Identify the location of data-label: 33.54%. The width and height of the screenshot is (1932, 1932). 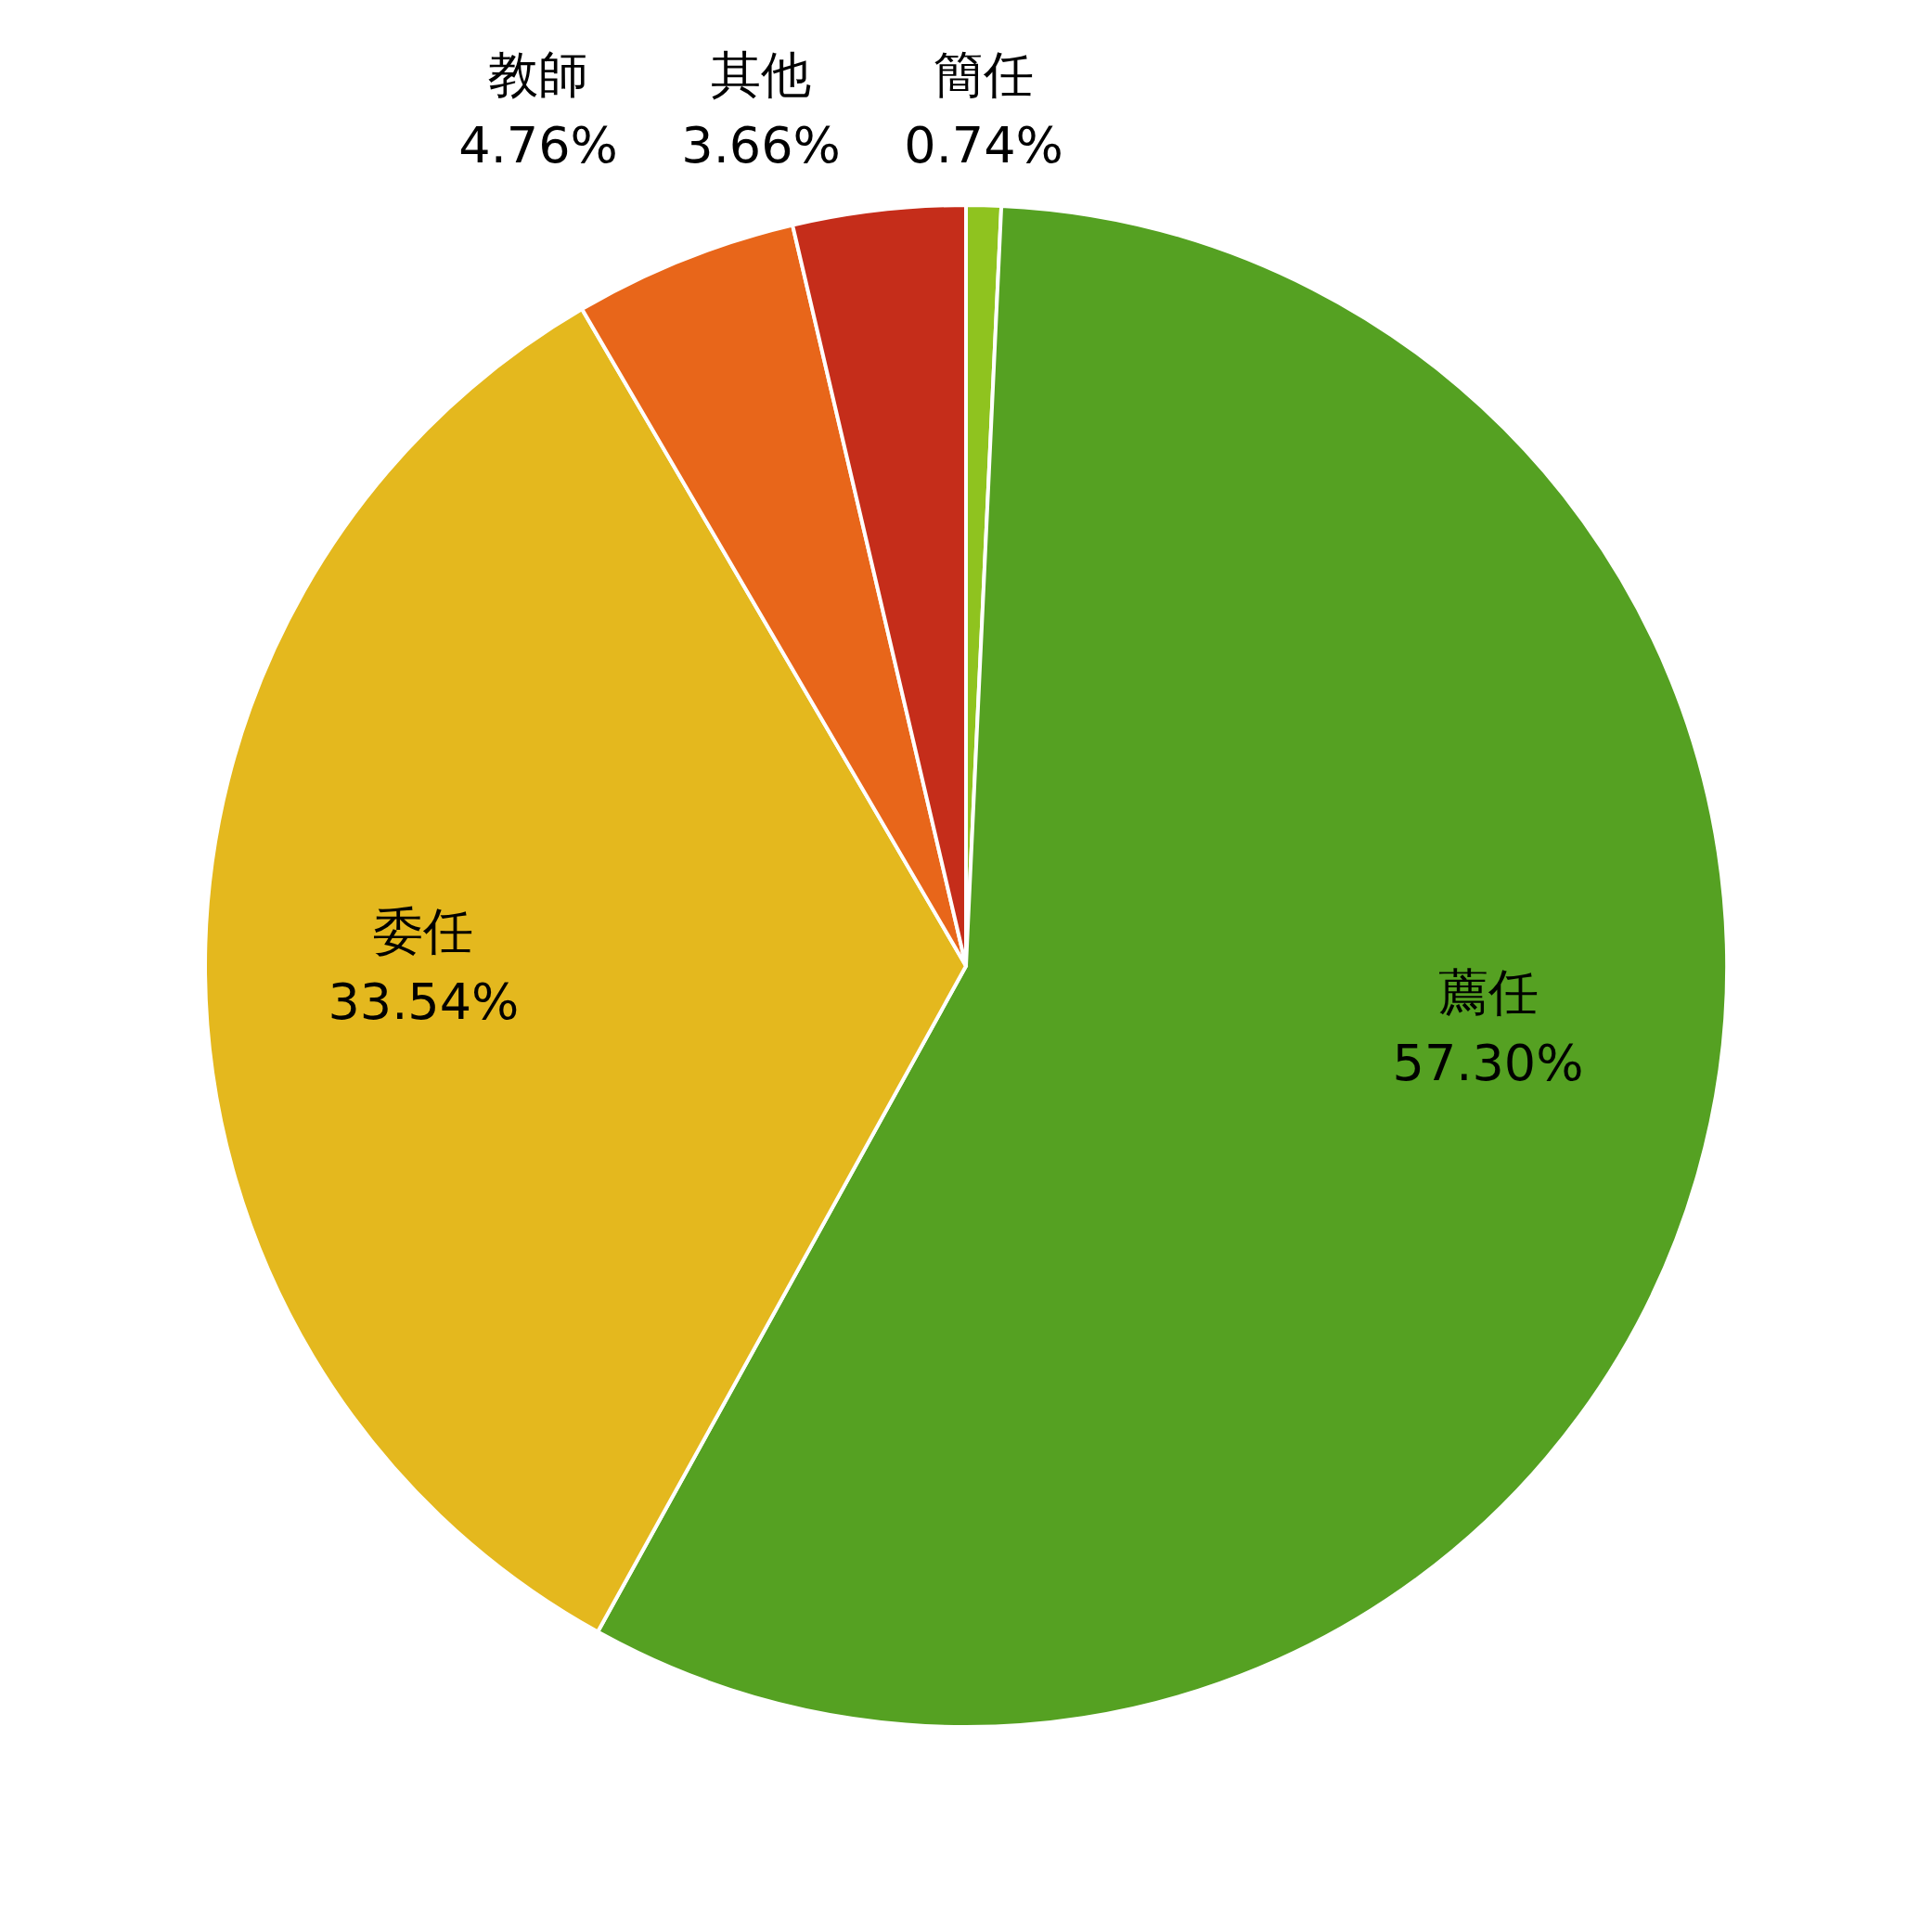
(424, 1002).